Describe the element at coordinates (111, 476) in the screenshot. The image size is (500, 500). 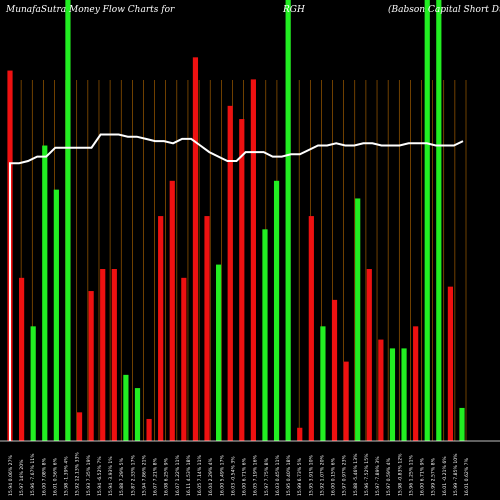
I see `x-tick-label: 15.94 -3.93% 1%` at that location.